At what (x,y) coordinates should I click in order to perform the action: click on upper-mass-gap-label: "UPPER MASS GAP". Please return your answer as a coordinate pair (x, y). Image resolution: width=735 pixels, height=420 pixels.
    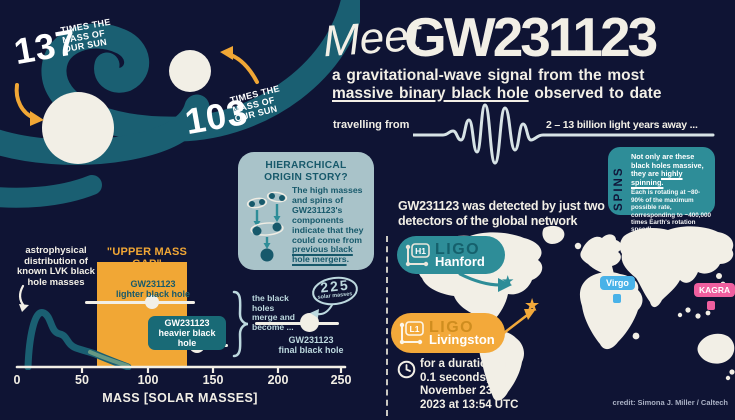
    Looking at the image, I should click on (147, 258).